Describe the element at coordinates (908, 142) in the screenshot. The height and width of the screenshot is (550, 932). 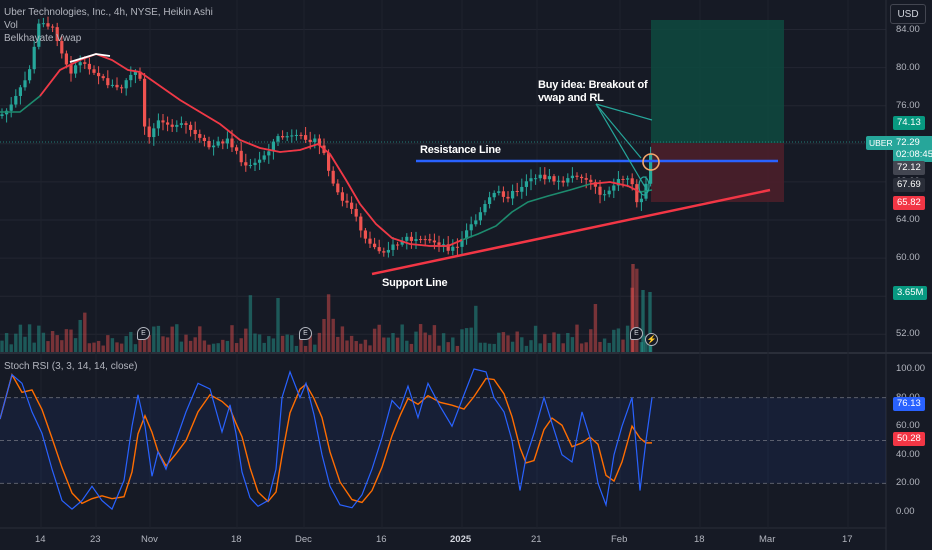
I see `last-price: 72.29` at that location.